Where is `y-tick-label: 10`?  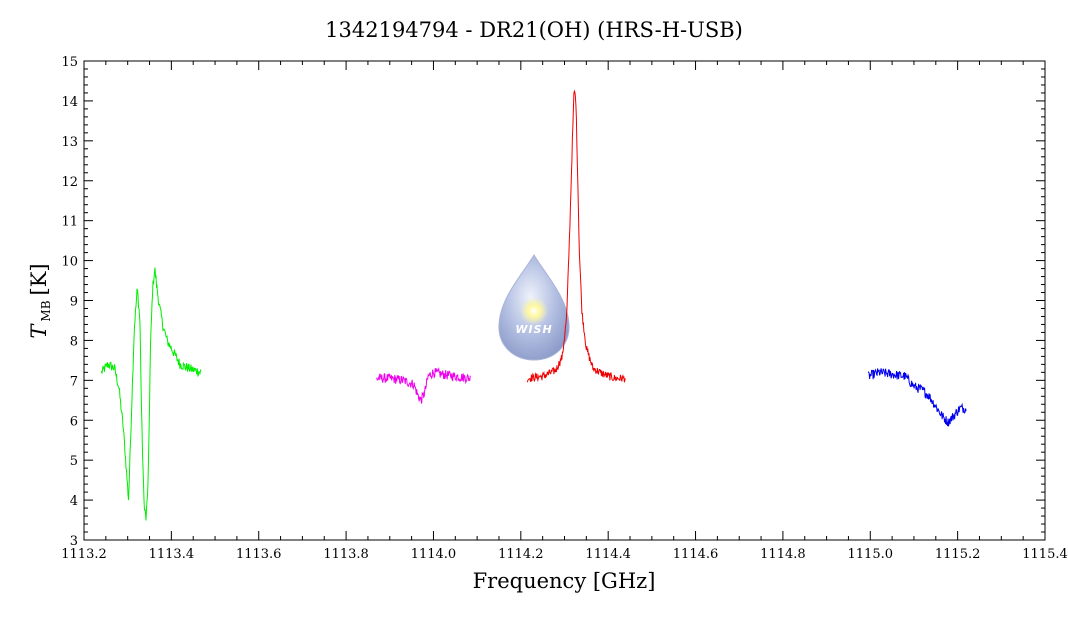 y-tick-label: 10 is located at coordinates (69, 262).